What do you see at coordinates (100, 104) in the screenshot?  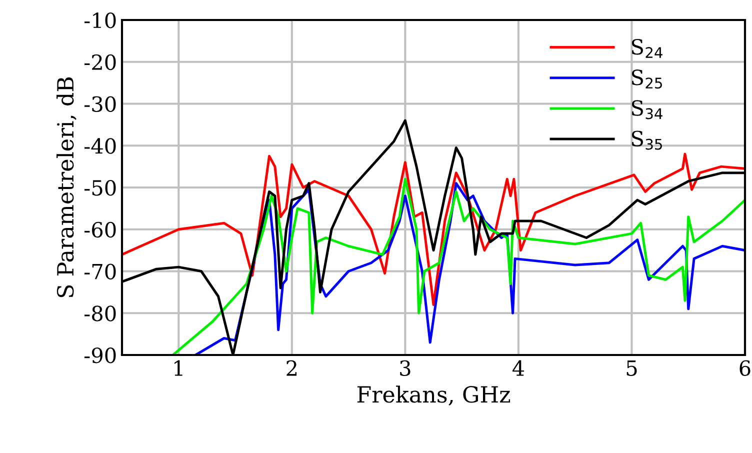 I see `y-tick-label: -30` at bounding box center [100, 104].